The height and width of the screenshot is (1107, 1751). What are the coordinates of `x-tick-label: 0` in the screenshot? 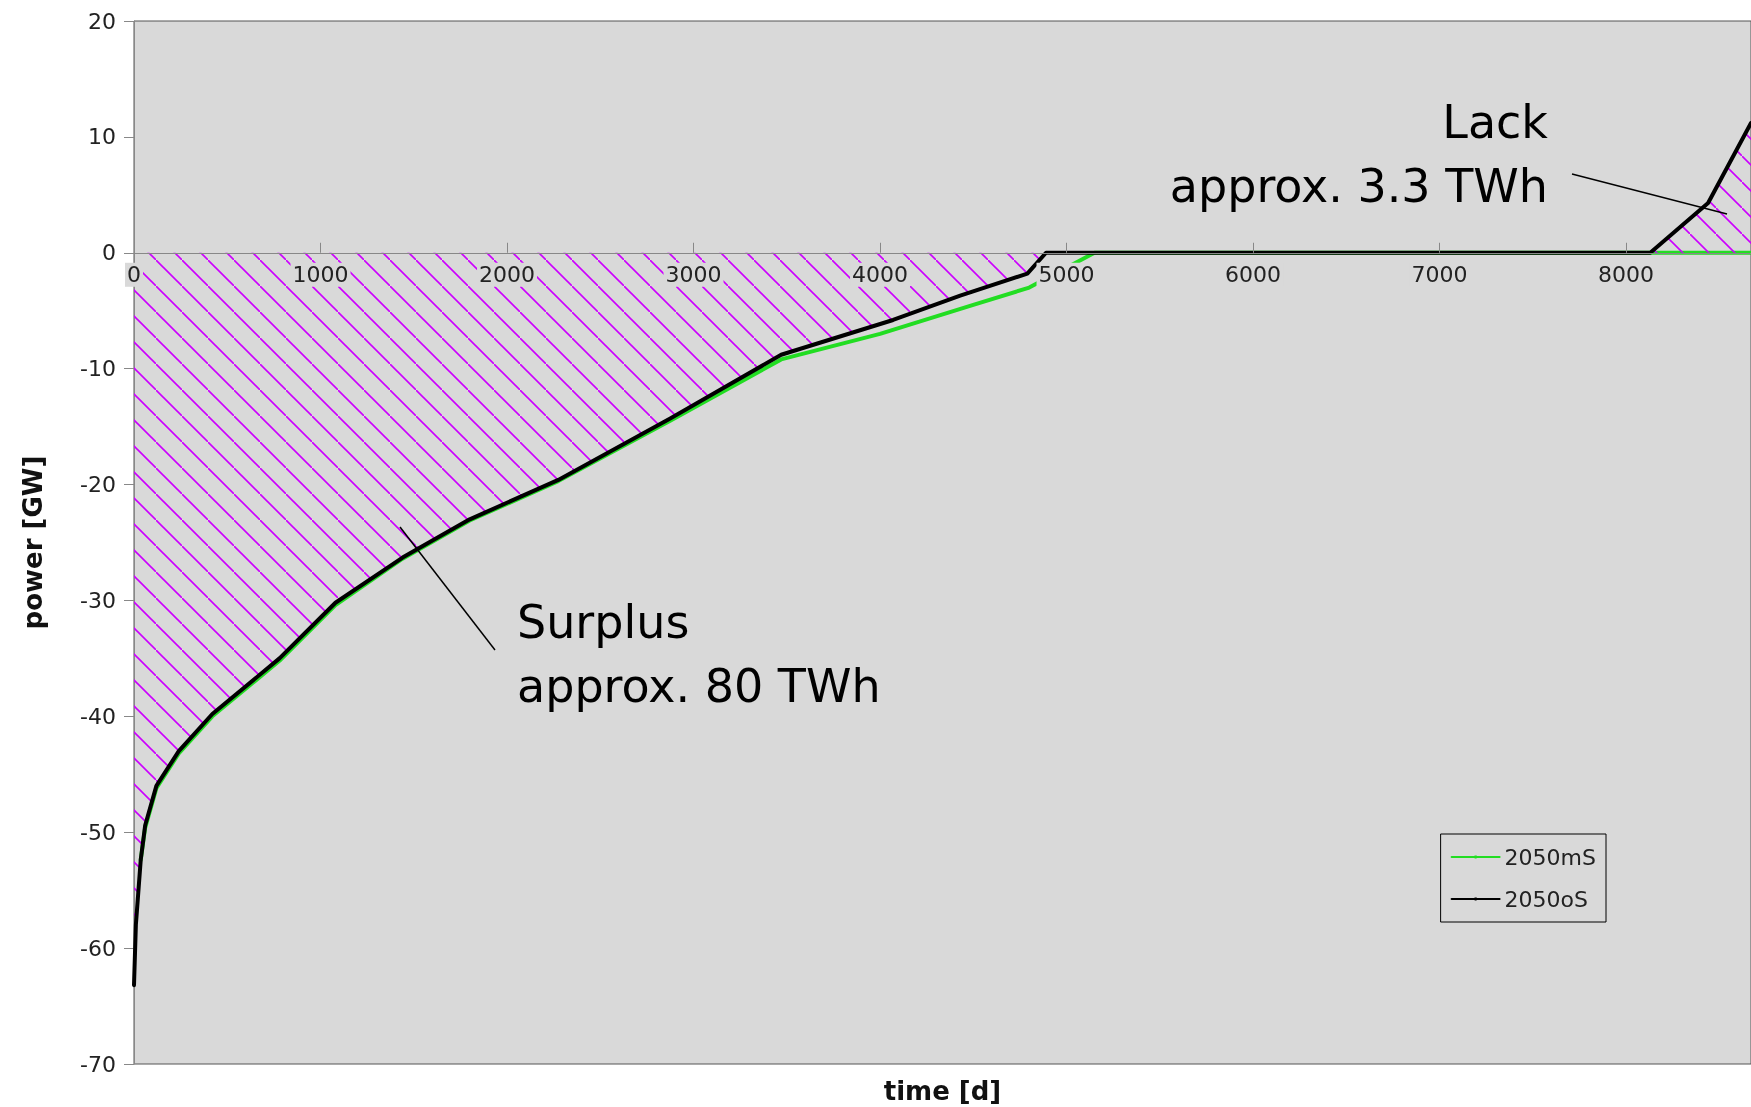 It's located at (134, 275).